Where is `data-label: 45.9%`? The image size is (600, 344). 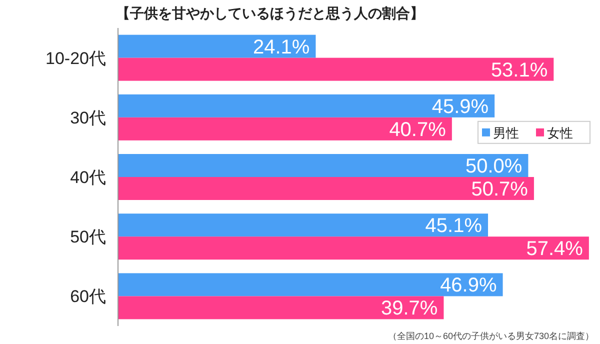 data-label: 45.9% is located at coordinates (460, 107).